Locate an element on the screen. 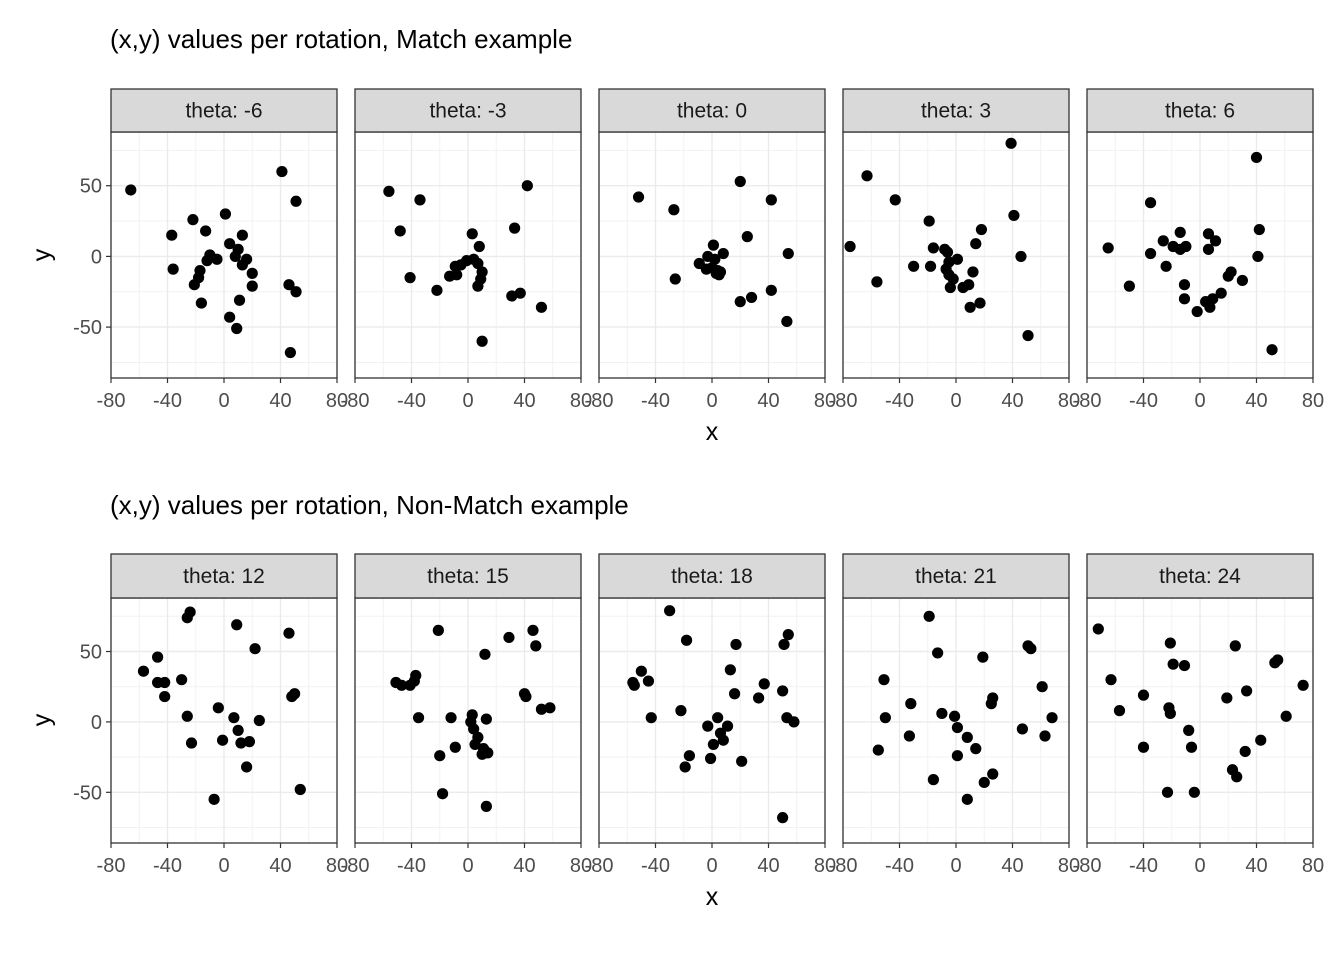 The image size is (1344, 960). plot-2-y-axis-title: y is located at coordinates (42, 719).